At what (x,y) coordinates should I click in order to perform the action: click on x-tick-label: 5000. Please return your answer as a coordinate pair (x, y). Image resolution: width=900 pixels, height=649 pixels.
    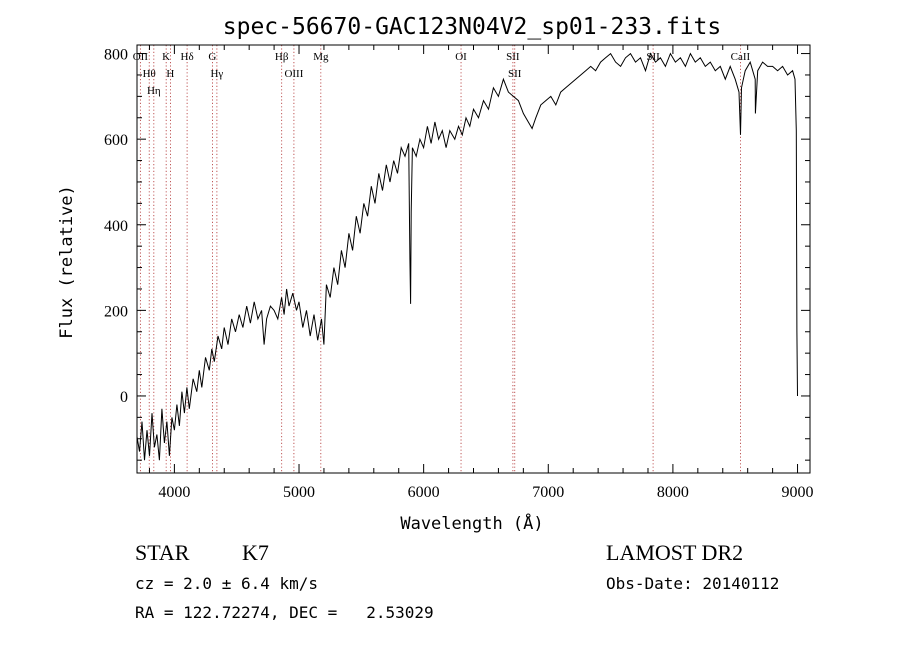
    Looking at the image, I should click on (299, 492).